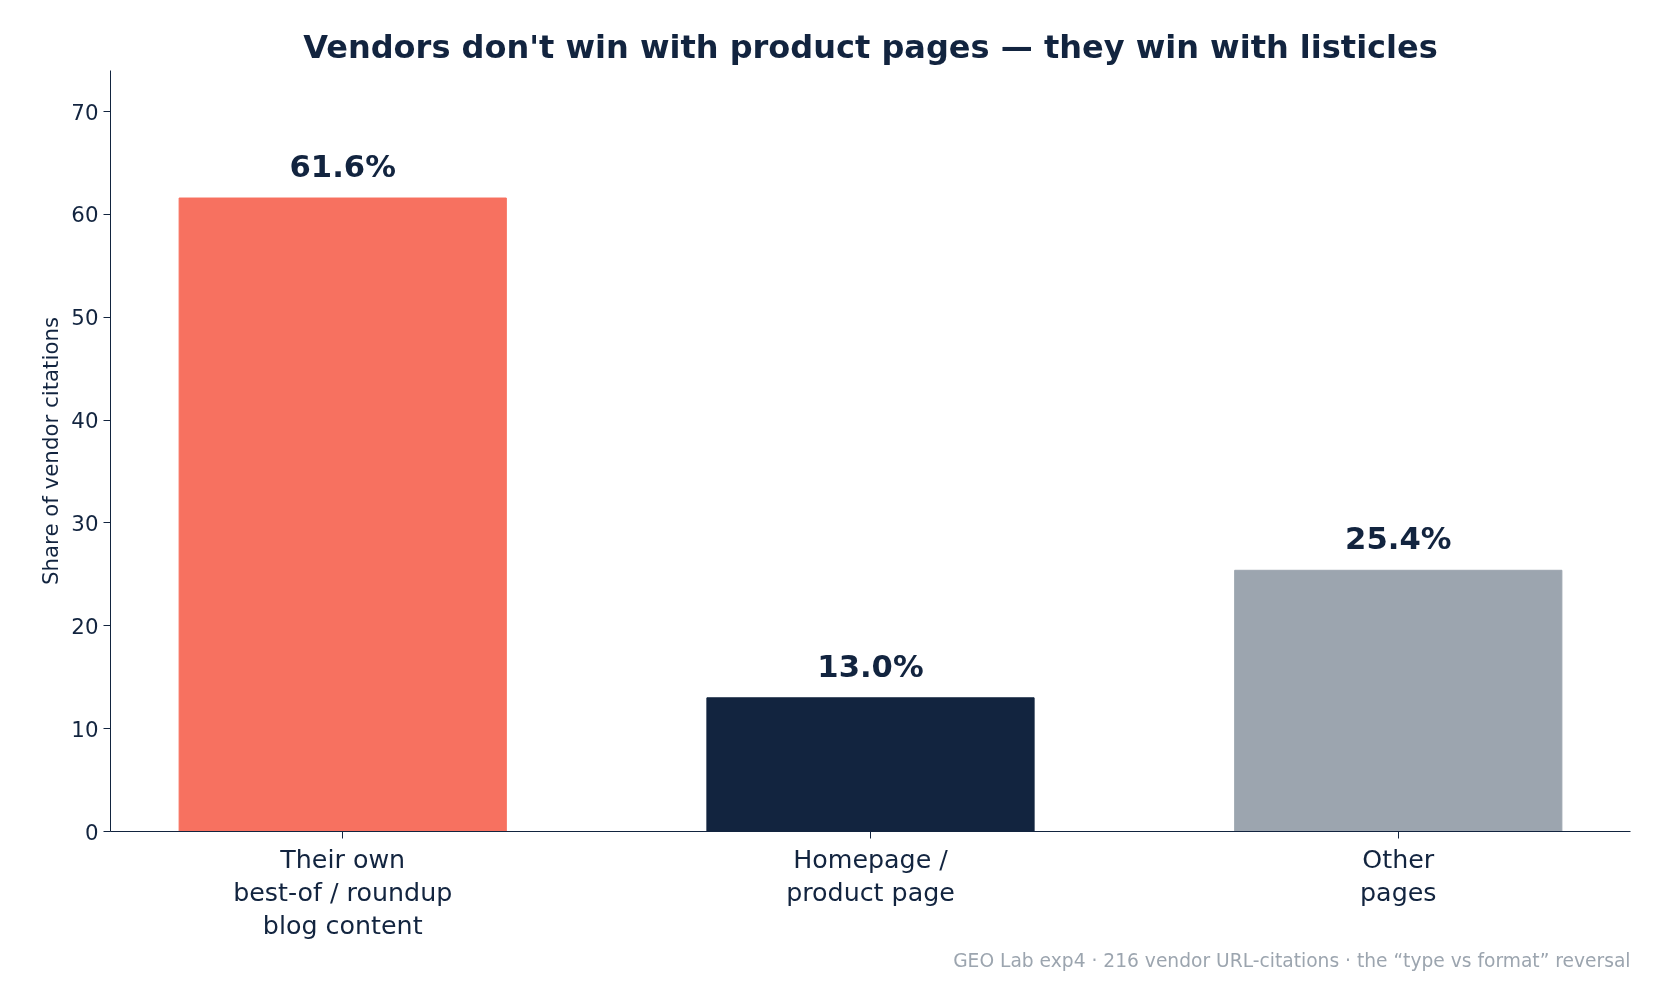 Image resolution: width=1659 pixels, height=981 pixels. What do you see at coordinates (85, 523) in the screenshot?
I see `y-tick-label: 30` at bounding box center [85, 523].